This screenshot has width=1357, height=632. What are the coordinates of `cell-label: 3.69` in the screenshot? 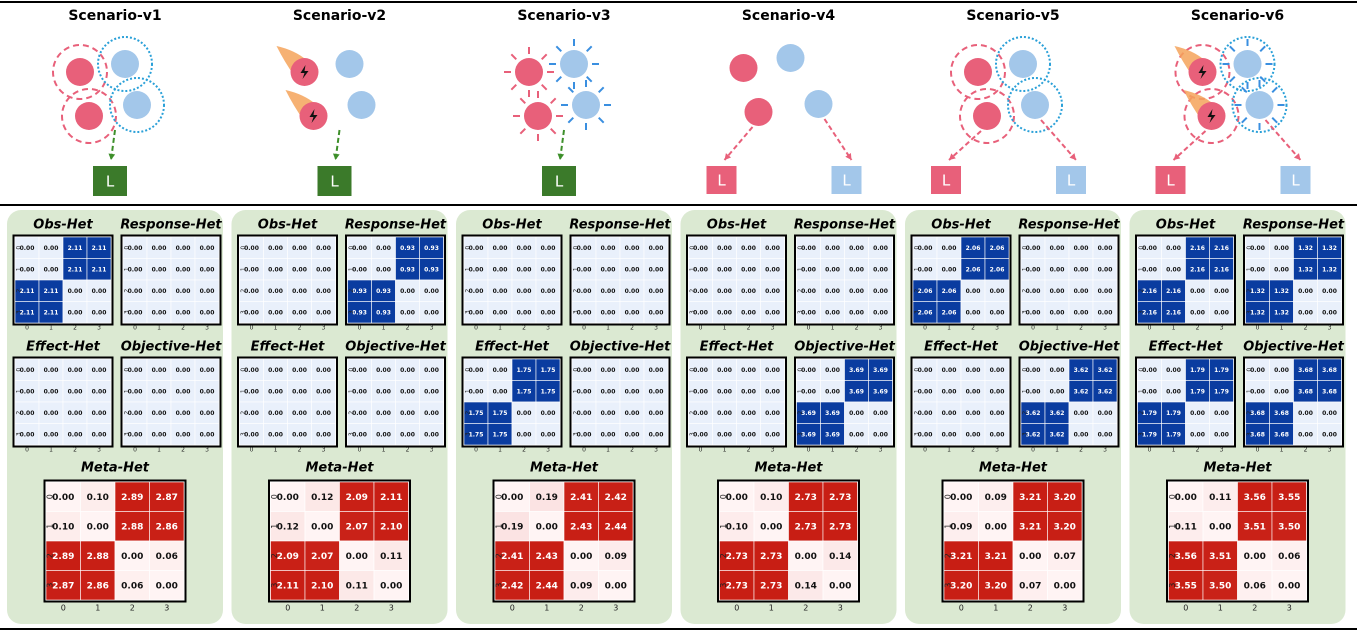 It's located at (880, 370).